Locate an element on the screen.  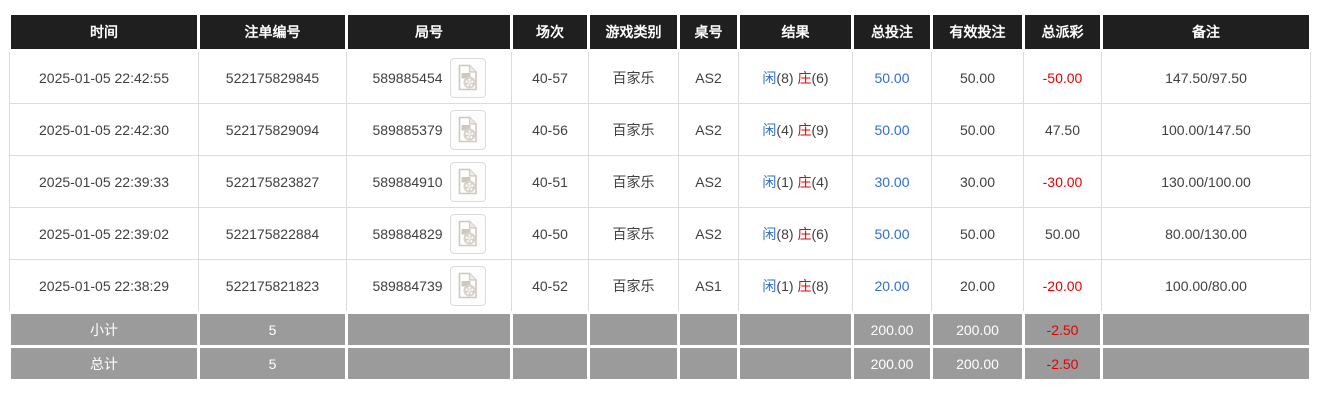
row-payout-cell: -20.00 is located at coordinates (1062, 286).